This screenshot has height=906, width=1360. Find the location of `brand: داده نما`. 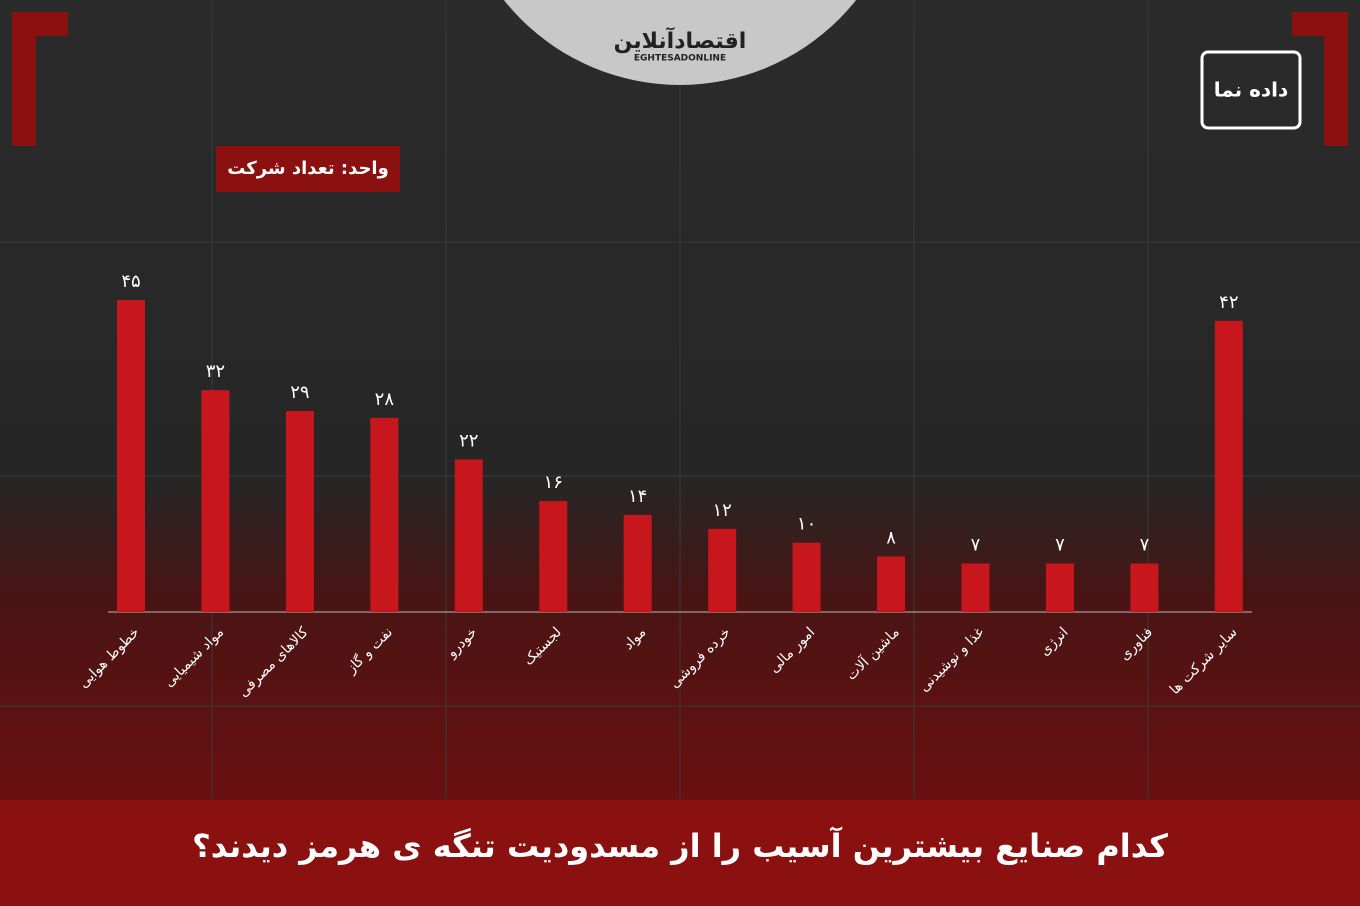

brand: داده نما is located at coordinates (1251, 90).